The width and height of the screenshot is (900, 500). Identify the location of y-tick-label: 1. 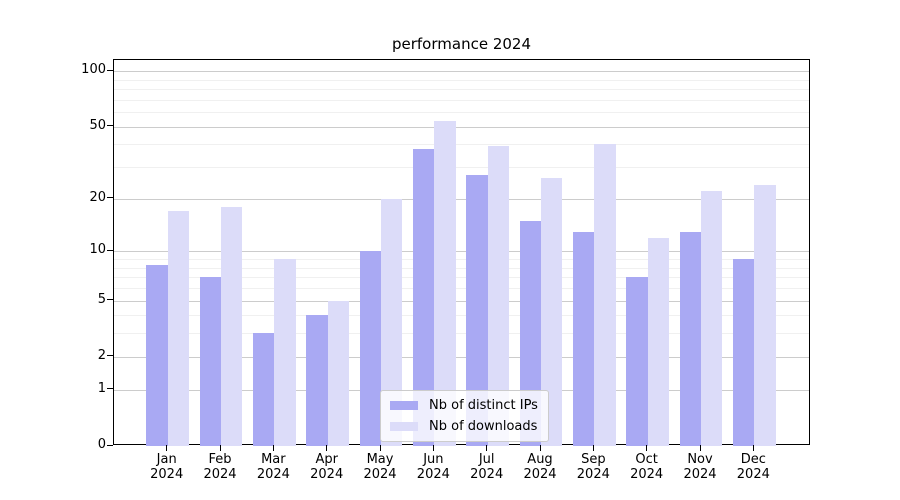
(101, 388).